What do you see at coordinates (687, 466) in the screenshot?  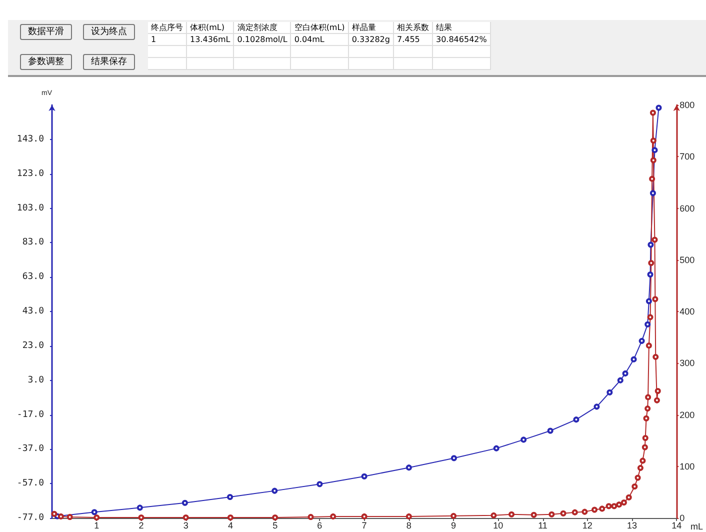 I see `y2-tick-label: 100` at bounding box center [687, 466].